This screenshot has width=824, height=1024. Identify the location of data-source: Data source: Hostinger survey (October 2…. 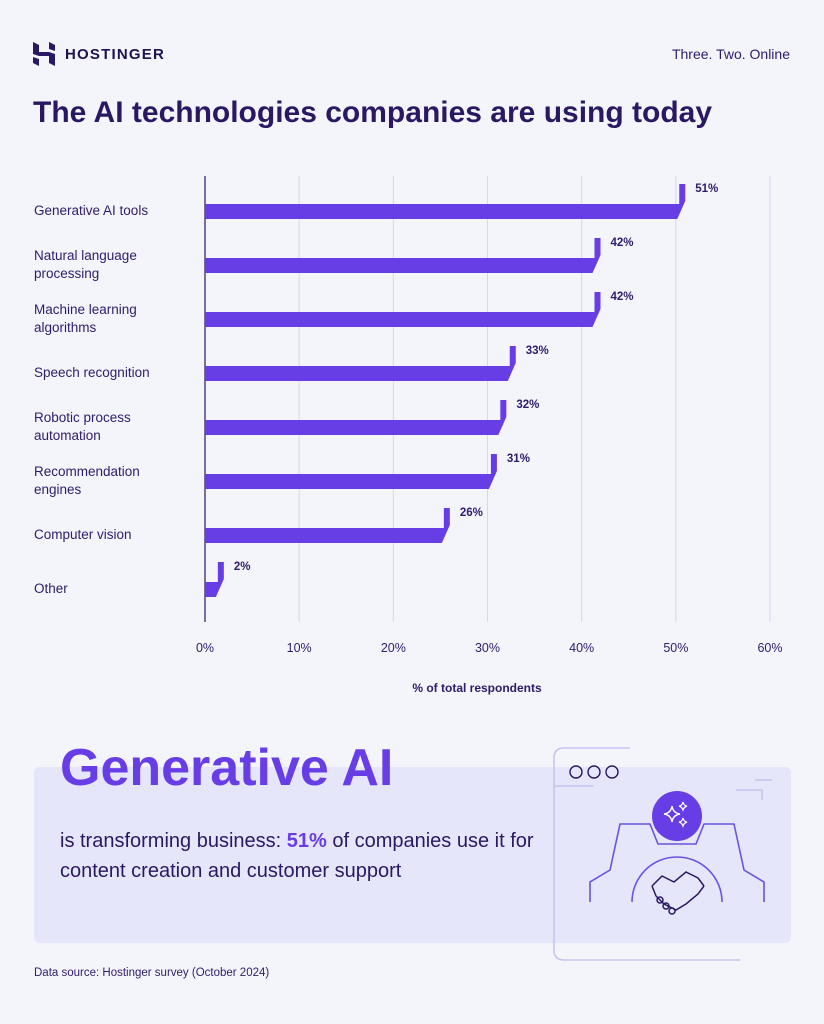
(152, 973).